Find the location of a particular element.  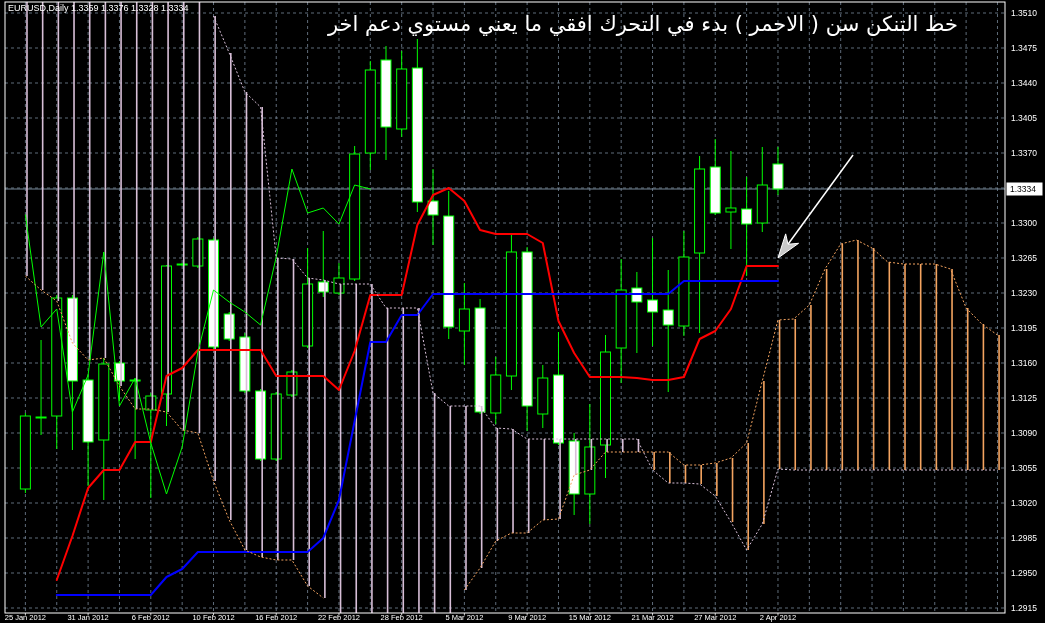

y-tick-label: 1.3020 is located at coordinates (1024, 503).